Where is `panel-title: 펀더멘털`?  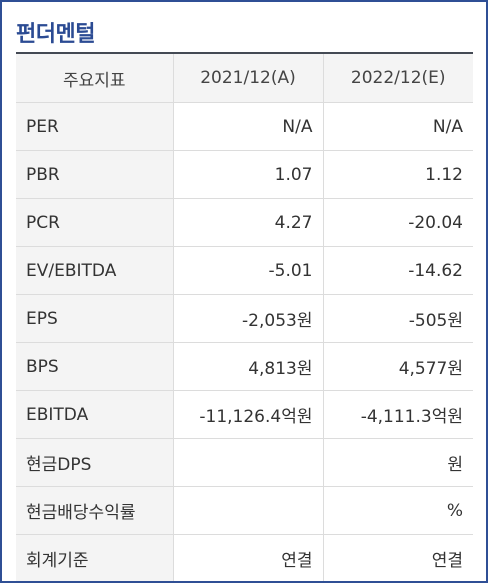 panel-title: 펀더멘털 is located at coordinates (55, 34).